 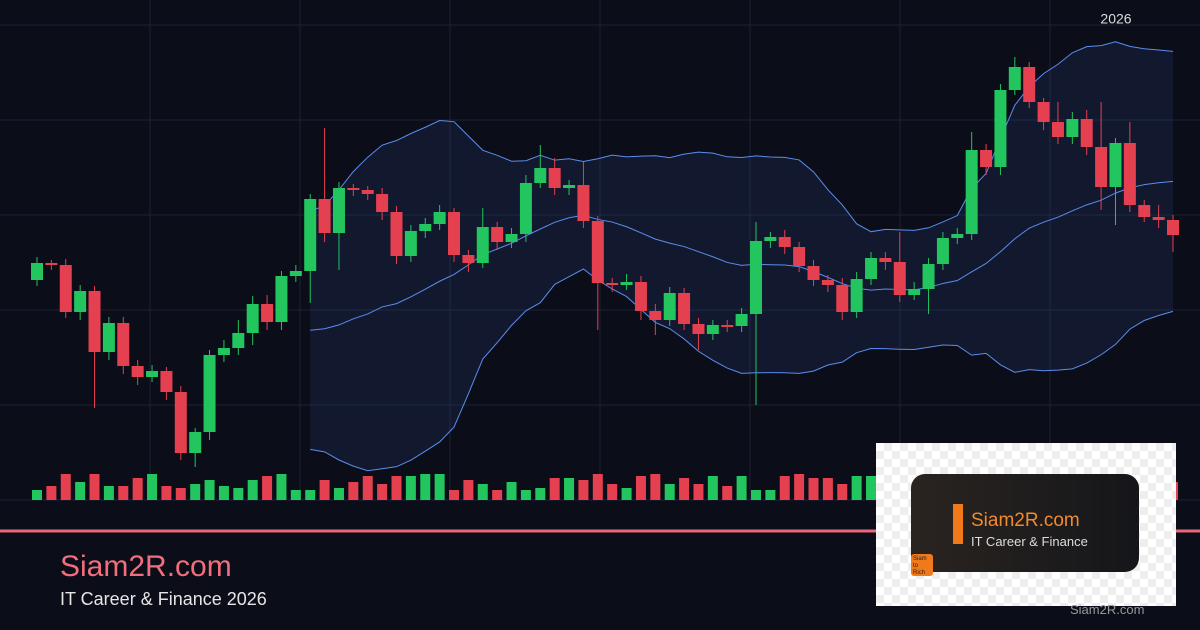 I want to click on year-label: 2026, so click(x=1115, y=19).